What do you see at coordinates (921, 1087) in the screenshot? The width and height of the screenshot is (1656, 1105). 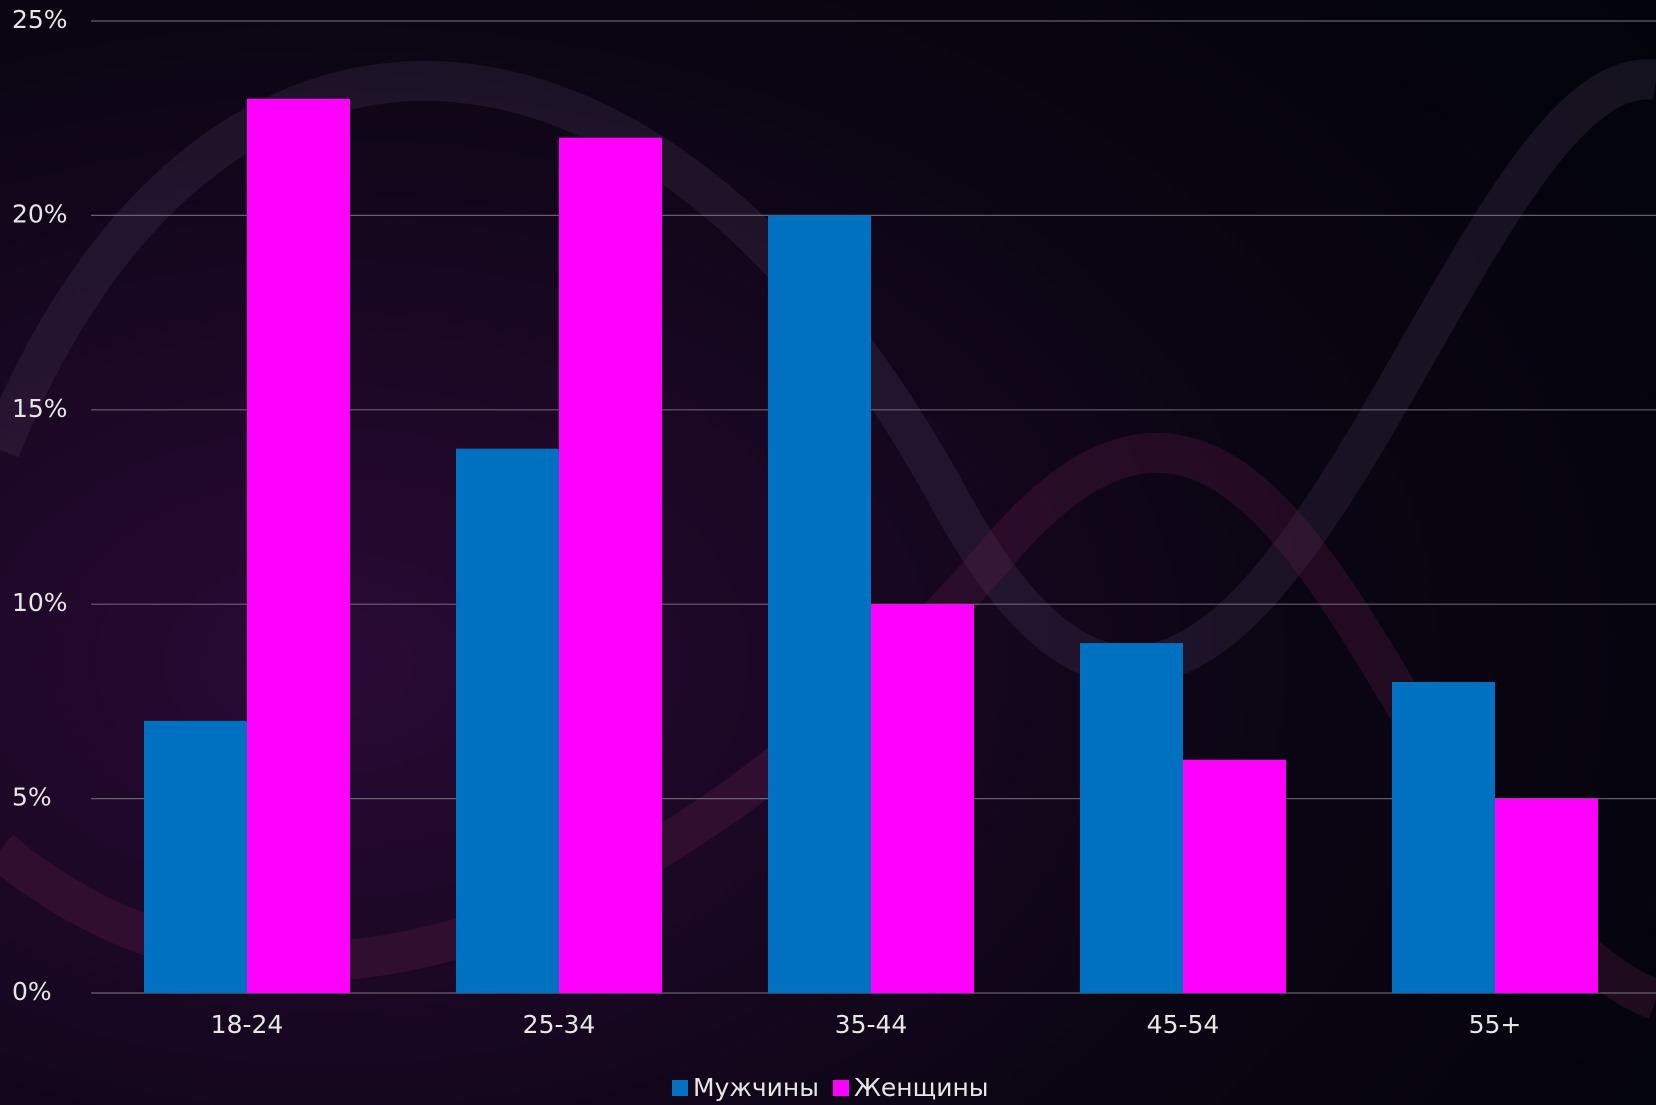 I see `legend-label: Женщины` at bounding box center [921, 1087].